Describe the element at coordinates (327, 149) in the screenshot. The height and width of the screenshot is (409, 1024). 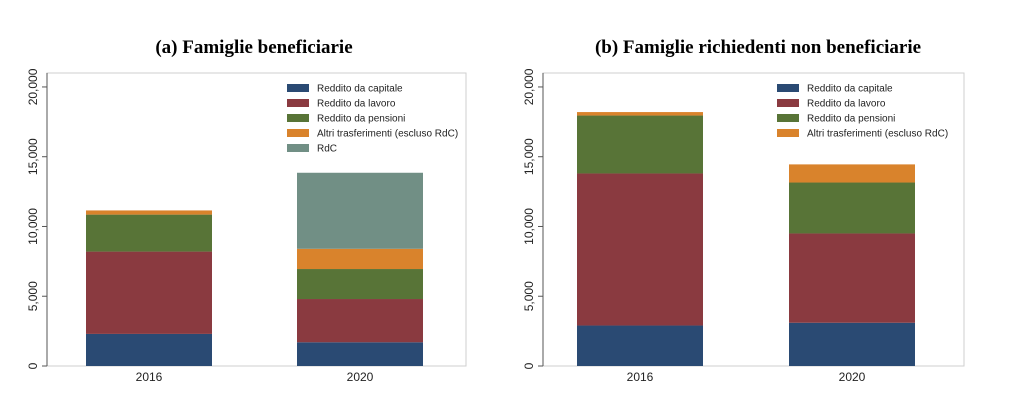
I see `legend-label: RdC` at that location.